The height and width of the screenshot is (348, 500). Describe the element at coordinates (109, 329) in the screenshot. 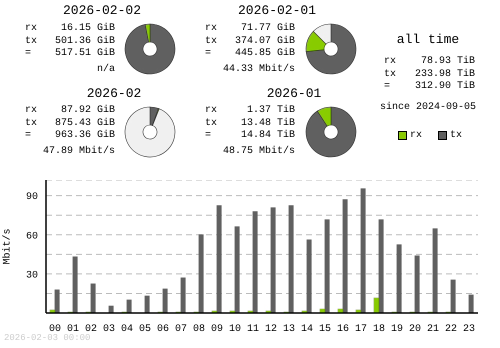

I see `x-tick-label: 03` at that location.